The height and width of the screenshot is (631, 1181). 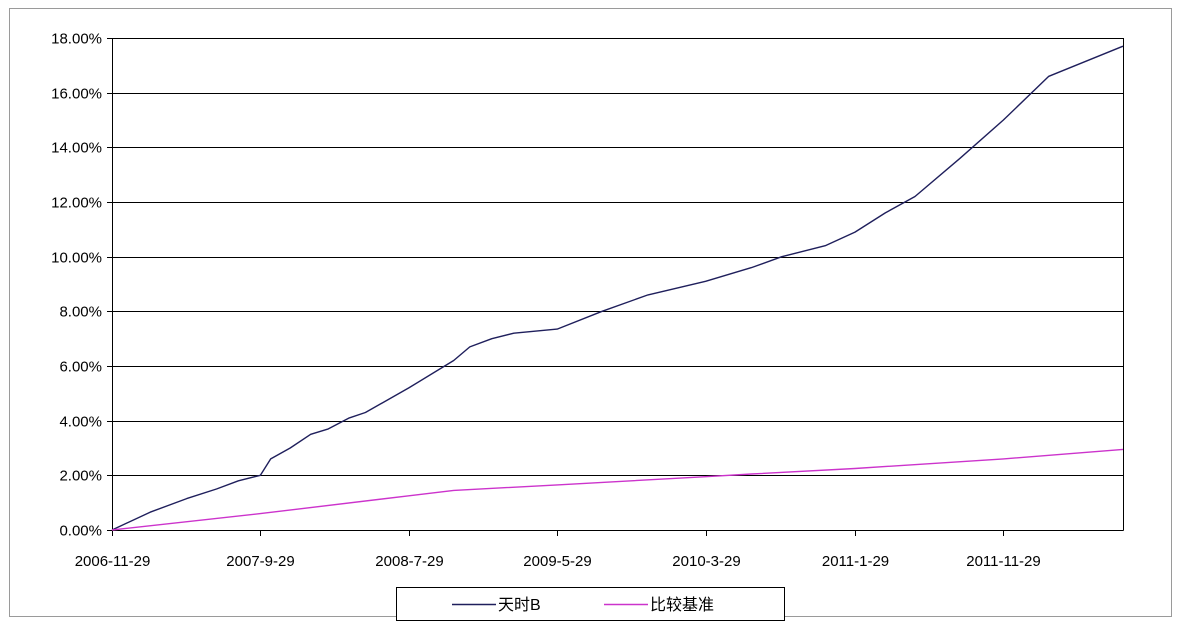 What do you see at coordinates (1003, 561) in the screenshot?
I see `x-tick-label: 2011-11-29` at bounding box center [1003, 561].